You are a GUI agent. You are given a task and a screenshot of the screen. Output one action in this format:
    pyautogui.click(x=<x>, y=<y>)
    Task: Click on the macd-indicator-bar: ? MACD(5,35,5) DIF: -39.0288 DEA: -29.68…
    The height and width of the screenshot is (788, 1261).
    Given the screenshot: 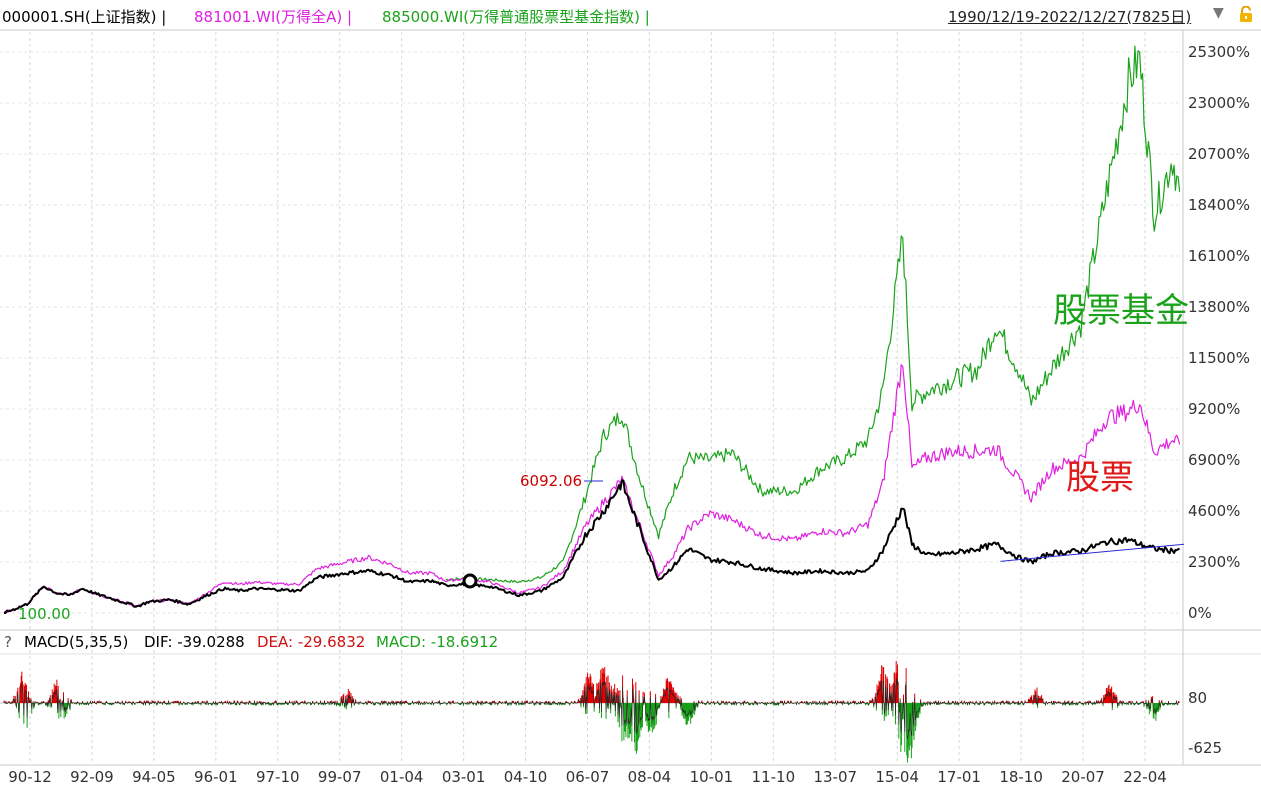 What is the action you would take?
    pyautogui.click(x=630, y=642)
    